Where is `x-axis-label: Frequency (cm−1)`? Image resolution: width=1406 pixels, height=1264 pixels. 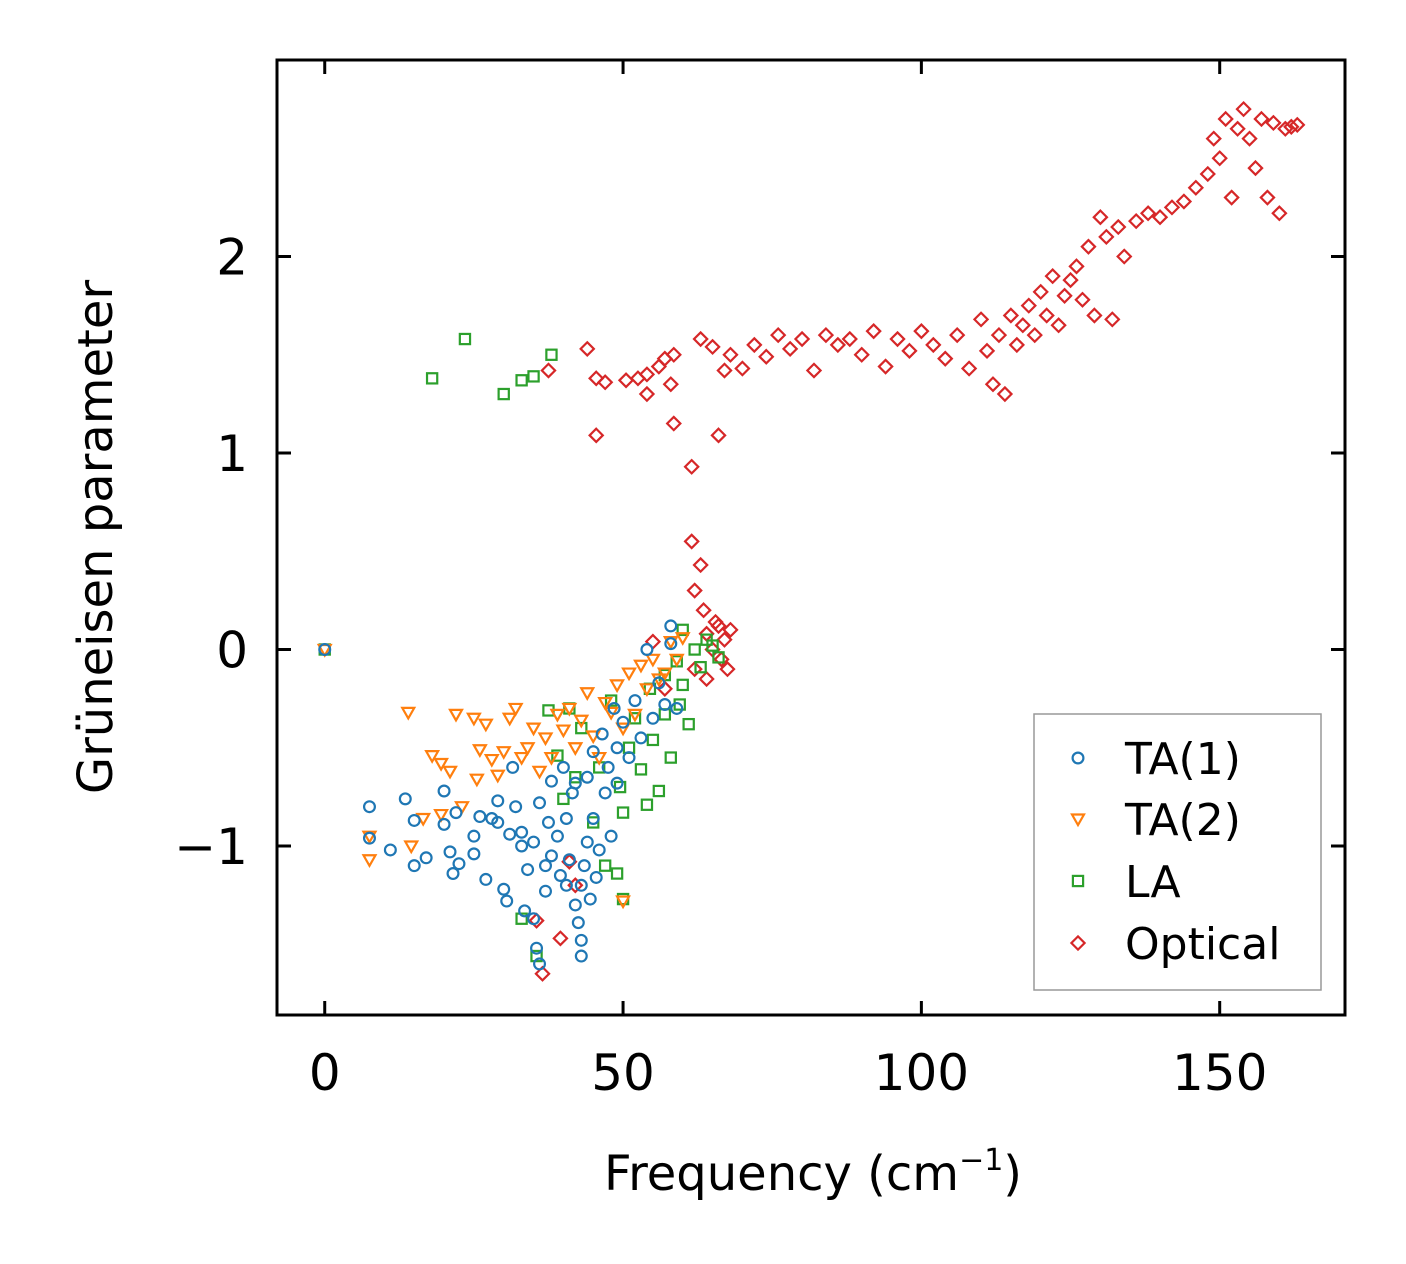
x-axis-label: Frequency (cm−1) is located at coordinates (813, 1172).